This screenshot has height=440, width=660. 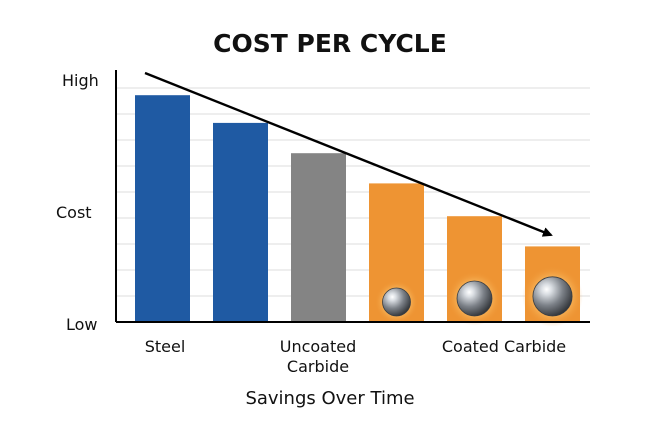 I want to click on x-axis-label: Savings Over Time, so click(x=329, y=398).